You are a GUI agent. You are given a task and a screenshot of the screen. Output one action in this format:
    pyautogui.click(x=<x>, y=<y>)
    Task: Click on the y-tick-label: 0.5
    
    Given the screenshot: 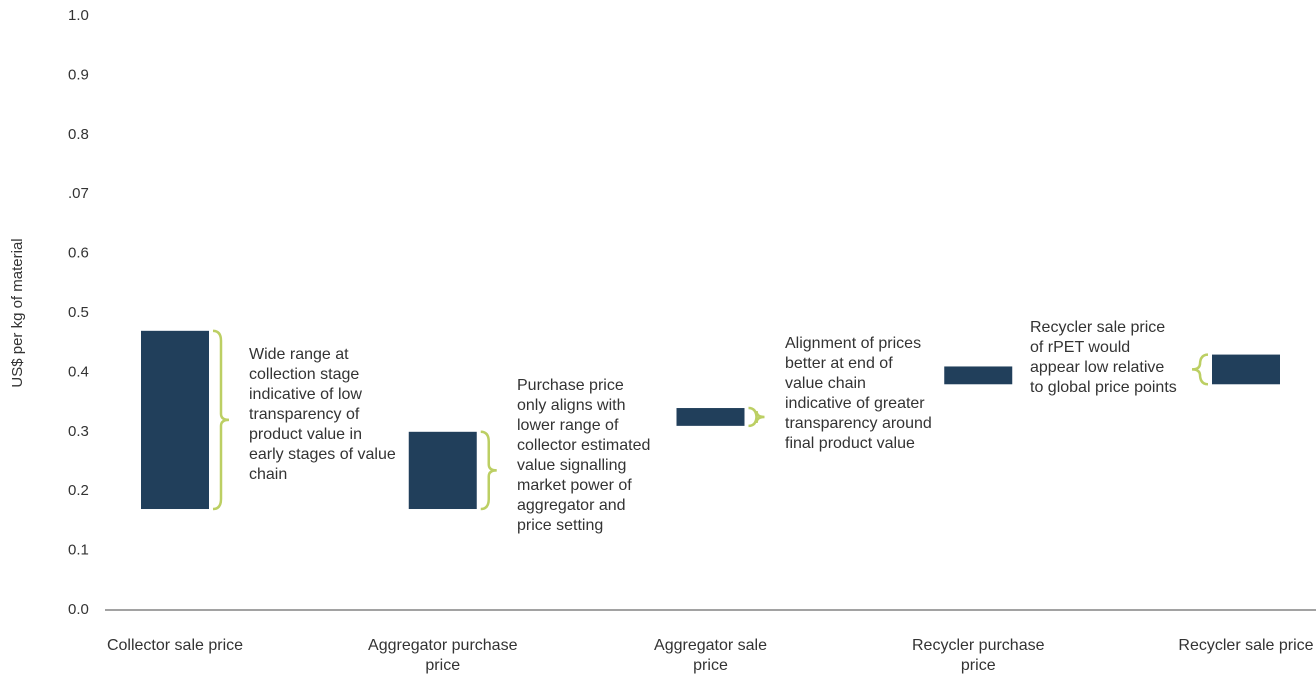 What is the action you would take?
    pyautogui.click(x=78, y=312)
    